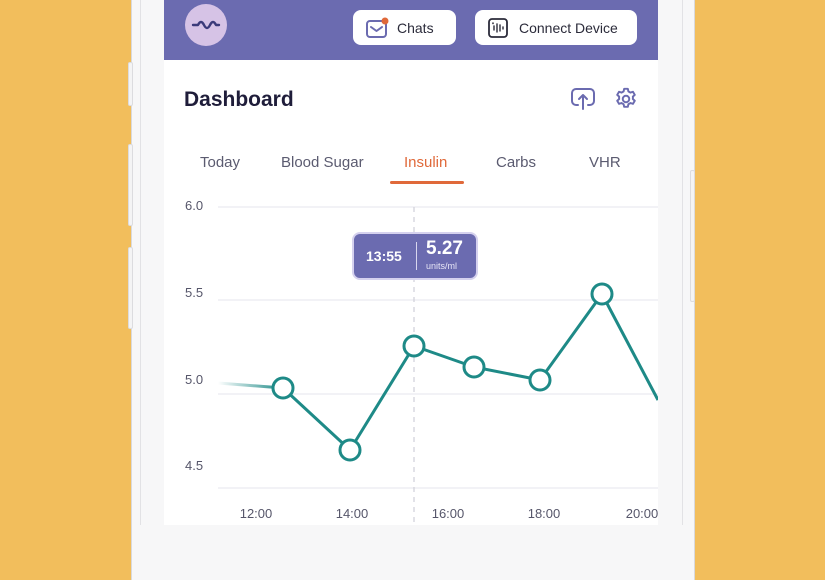  What do you see at coordinates (544, 513) in the screenshot?
I see `x-tick: 18:00` at bounding box center [544, 513].